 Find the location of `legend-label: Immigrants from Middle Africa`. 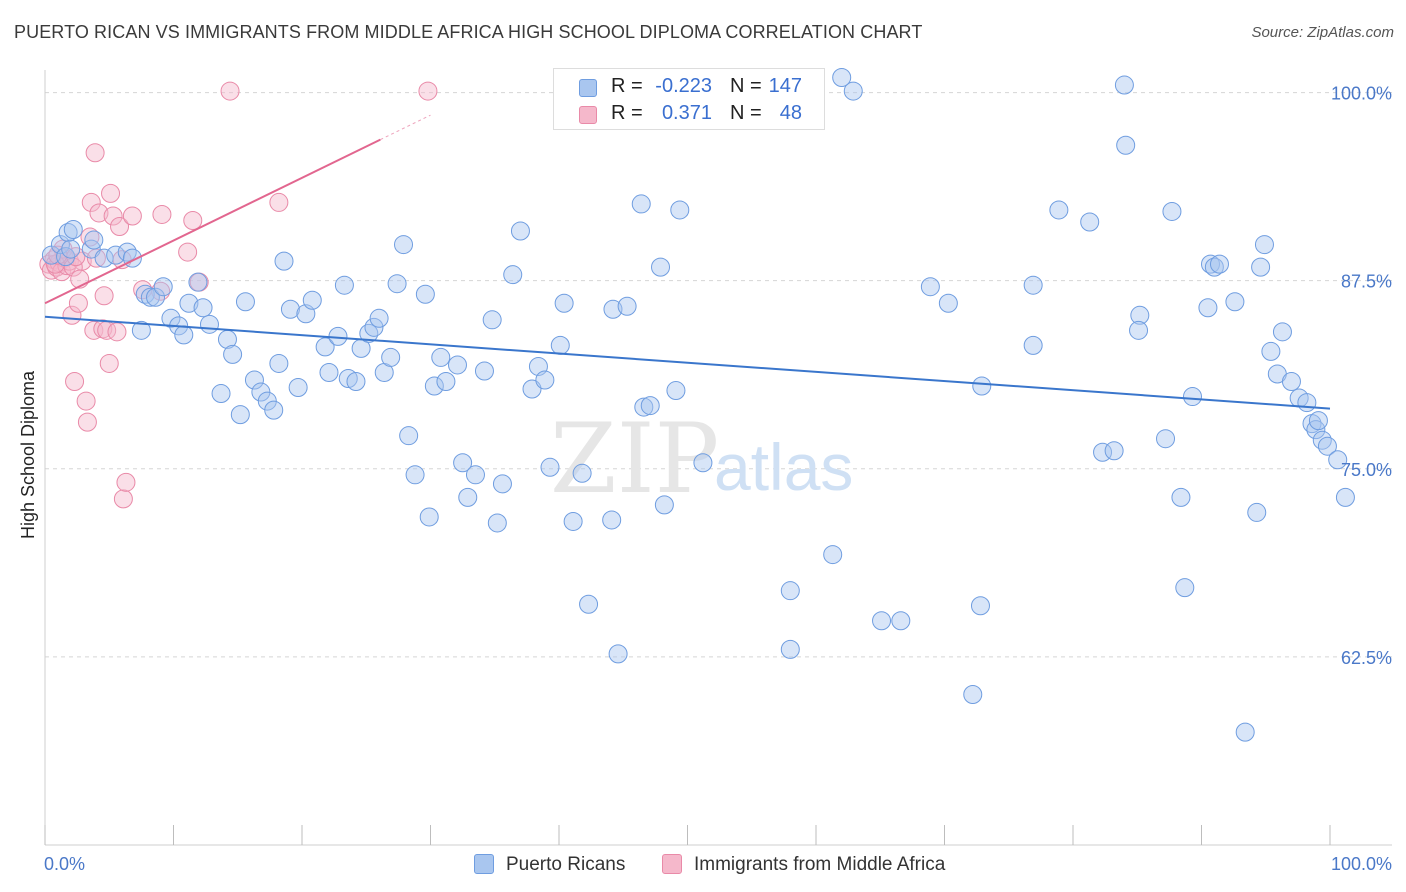

legend-label: Immigrants from Middle Africa is located at coordinates (820, 864).